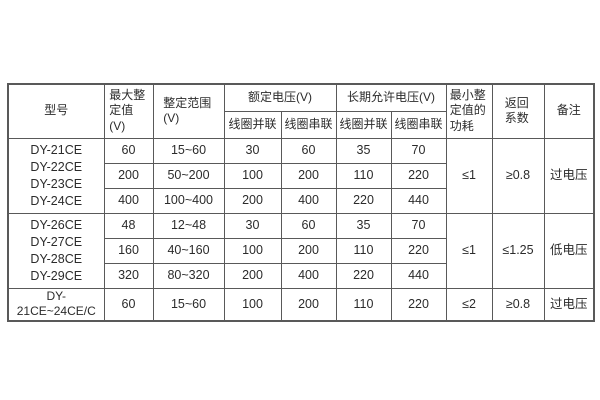  Describe the element at coordinates (188, 275) in the screenshot. I see `cell-setting-range: 80~320` at that location.